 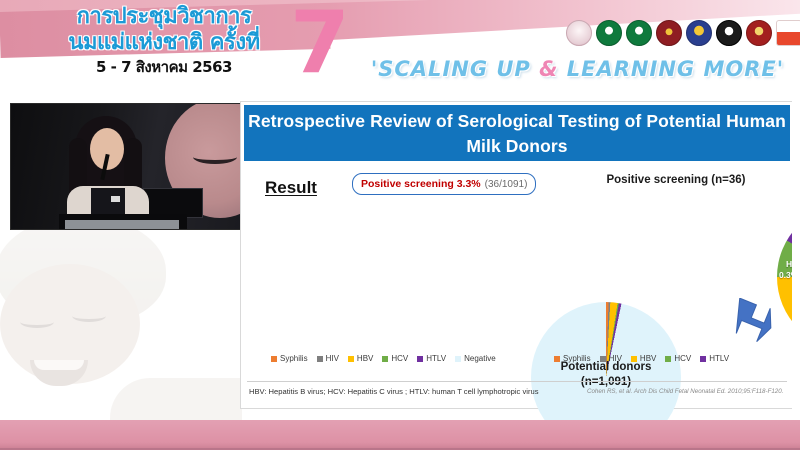 I want to click on legend-left-item-hiv: HIV, so click(x=327, y=358).